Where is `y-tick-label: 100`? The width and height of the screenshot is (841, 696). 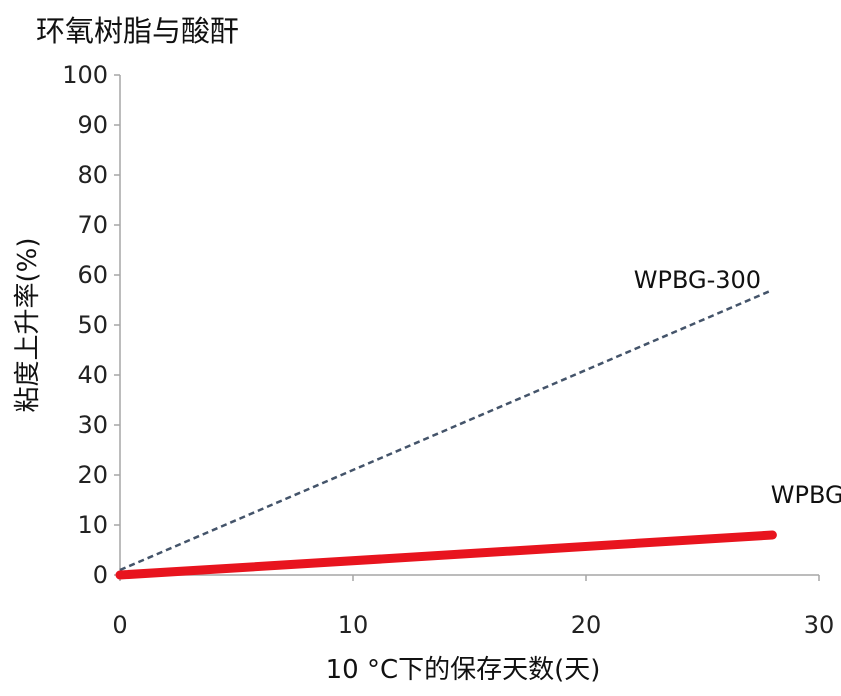
y-tick-label: 100 is located at coordinates (85, 75).